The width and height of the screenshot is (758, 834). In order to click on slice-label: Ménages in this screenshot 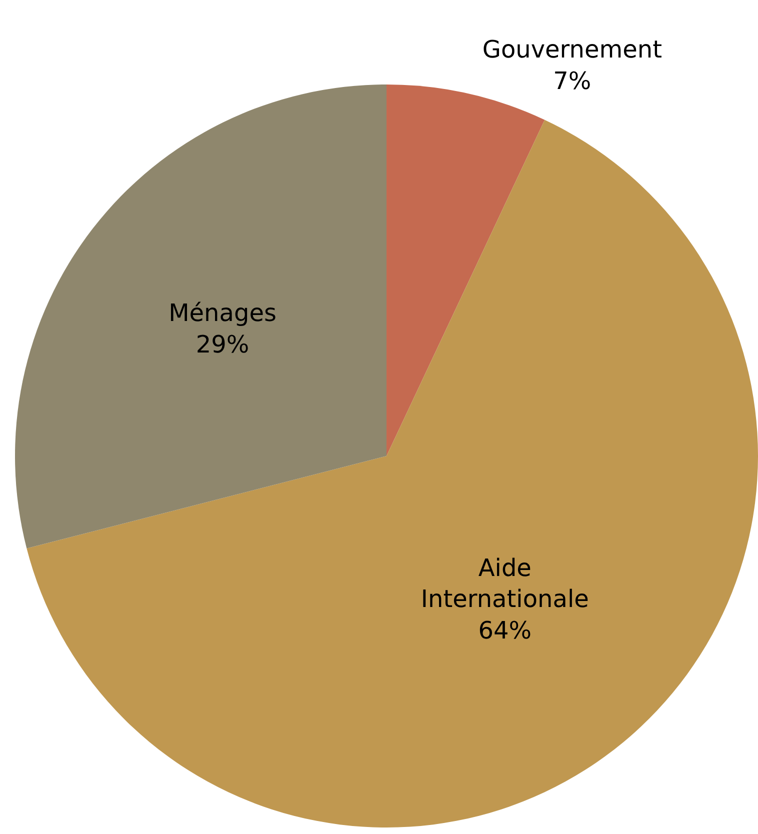, I will do `click(222, 313)`.